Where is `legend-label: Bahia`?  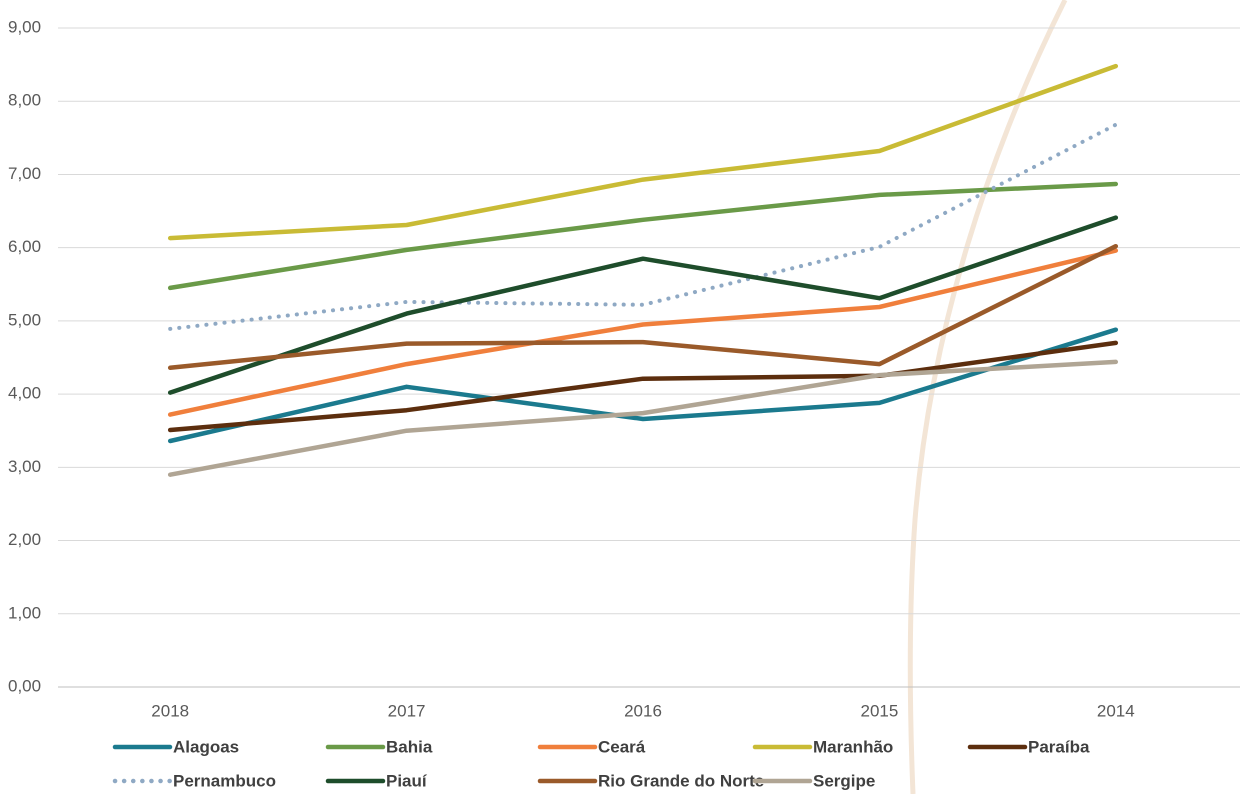 legend-label: Bahia is located at coordinates (409, 746).